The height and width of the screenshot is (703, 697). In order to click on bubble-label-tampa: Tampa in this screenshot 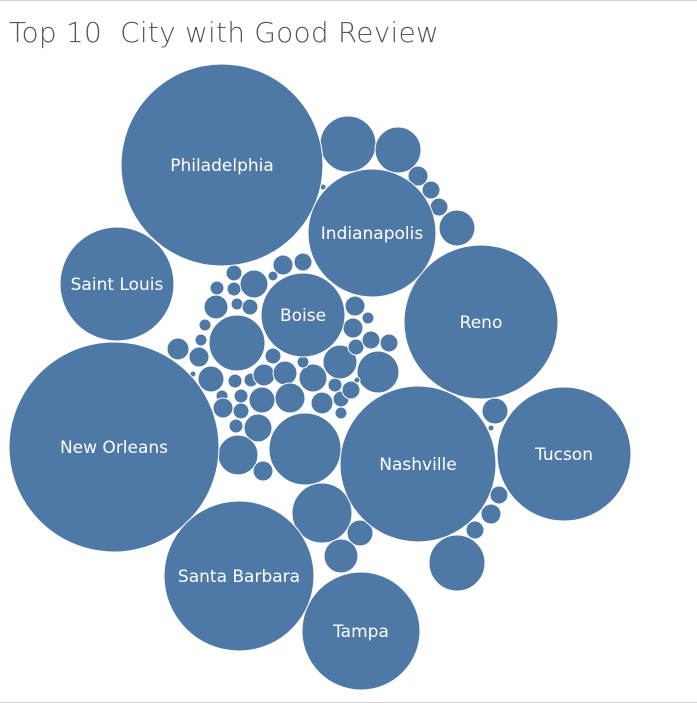, I will do `click(360, 632)`.